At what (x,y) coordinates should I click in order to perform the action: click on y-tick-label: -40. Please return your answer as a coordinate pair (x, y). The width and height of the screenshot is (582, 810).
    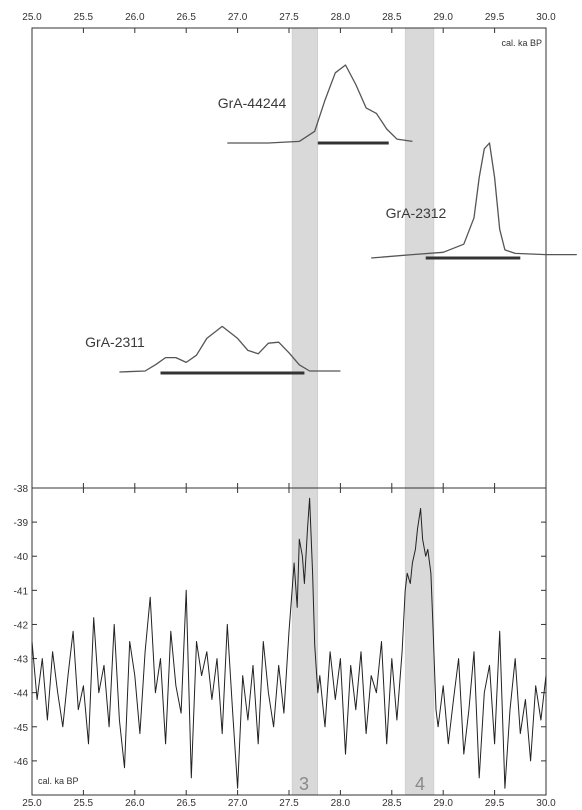
    Looking at the image, I should click on (21, 557).